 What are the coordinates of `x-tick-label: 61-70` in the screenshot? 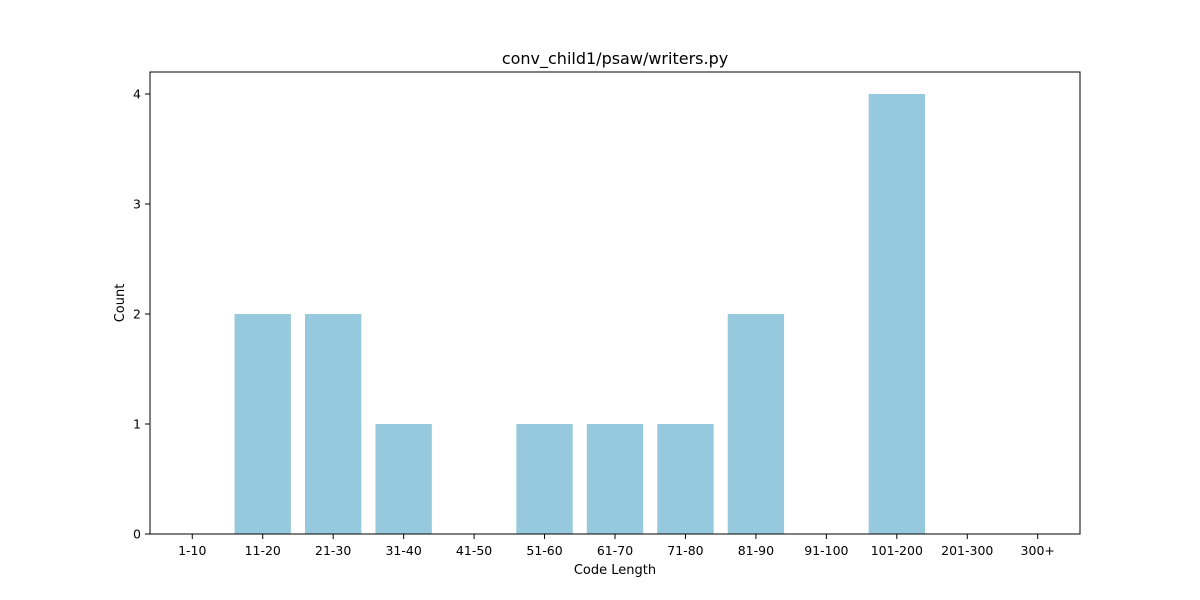 It's located at (615, 550).